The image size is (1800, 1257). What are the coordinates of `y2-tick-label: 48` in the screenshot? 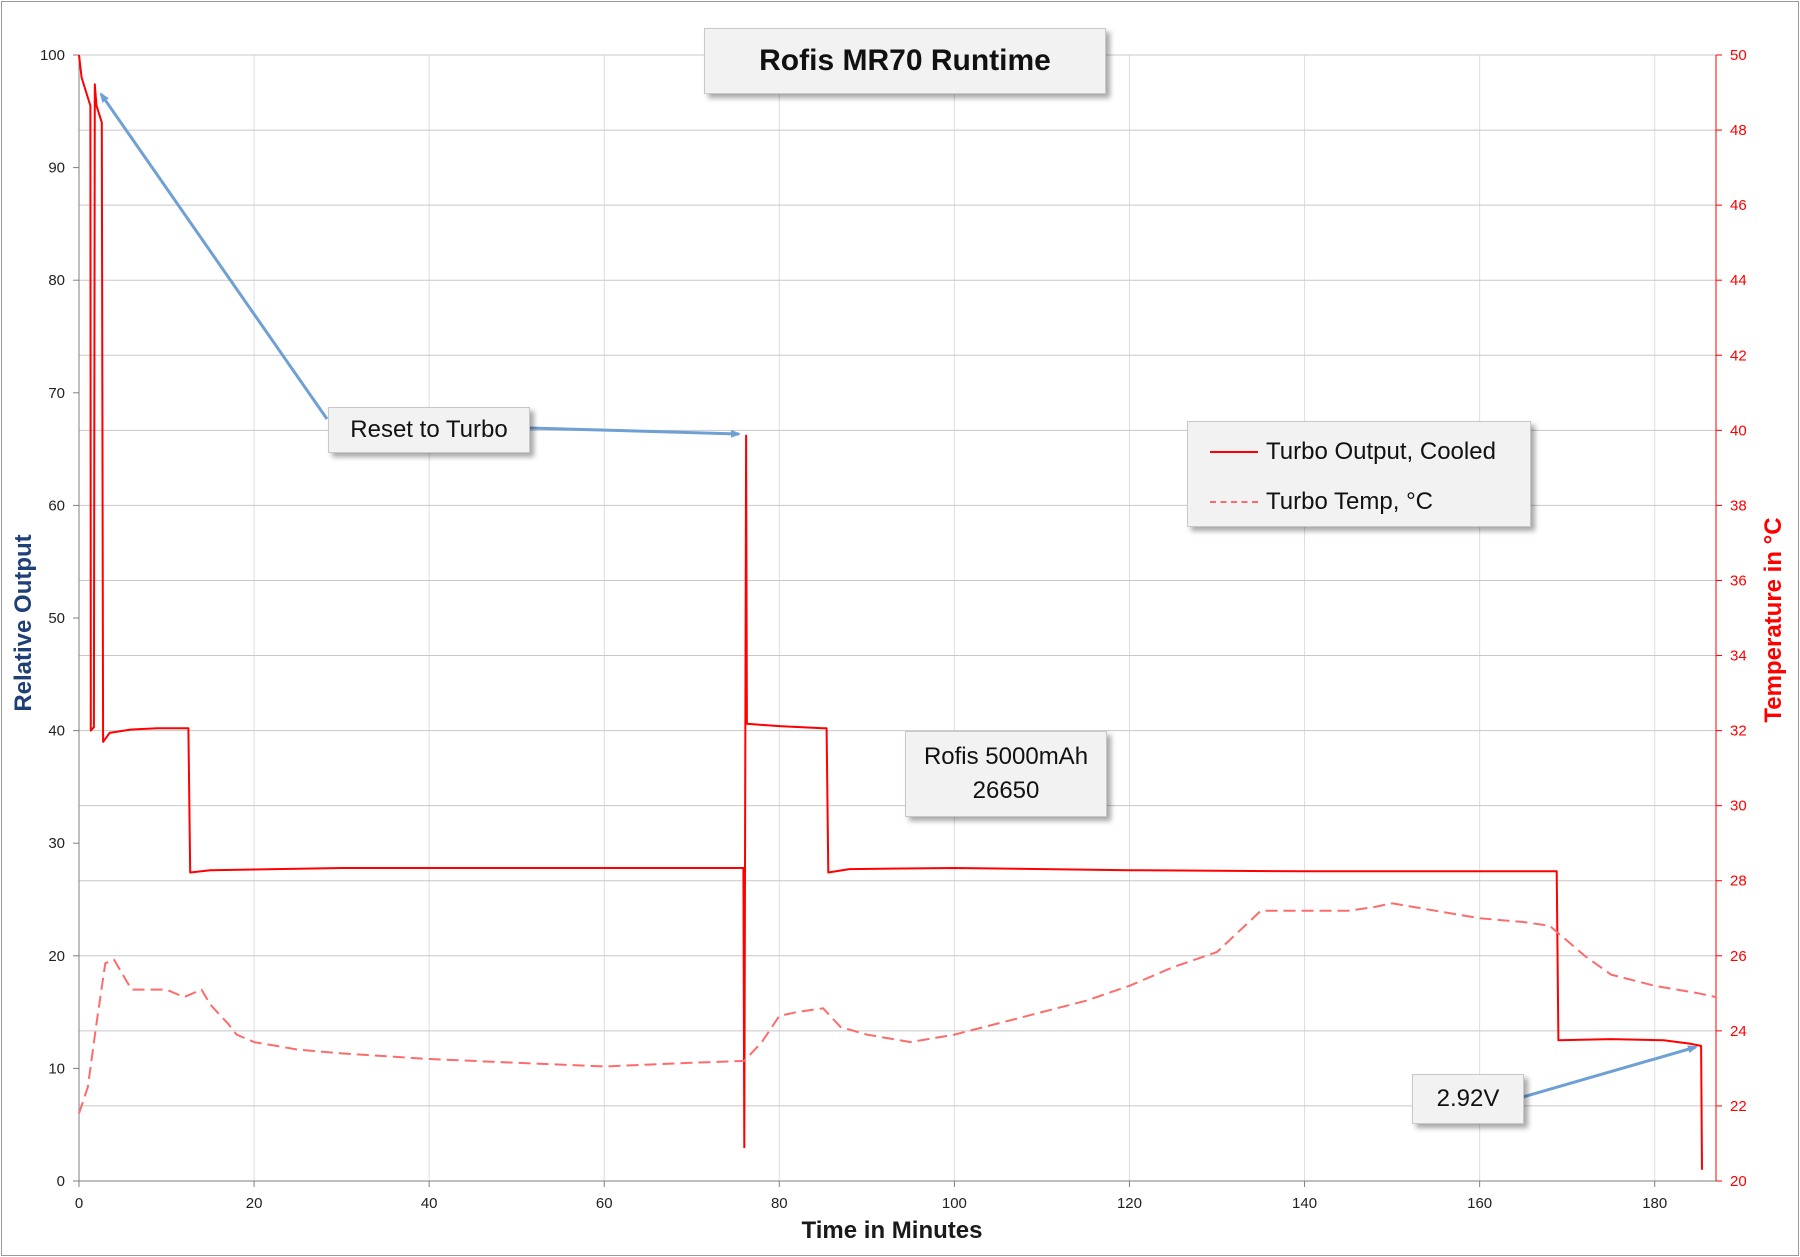 It's located at (1738, 130).